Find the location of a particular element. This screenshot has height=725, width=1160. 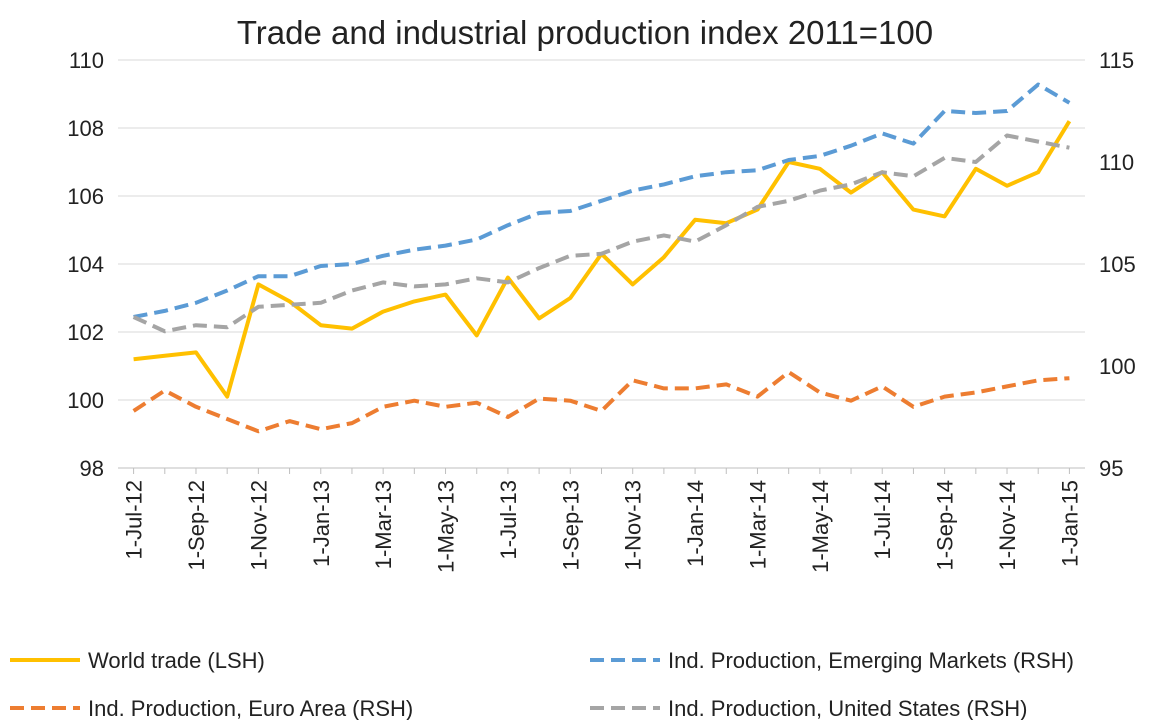

x-tick-label: 1-Mar-13 is located at coordinates (383, 524).